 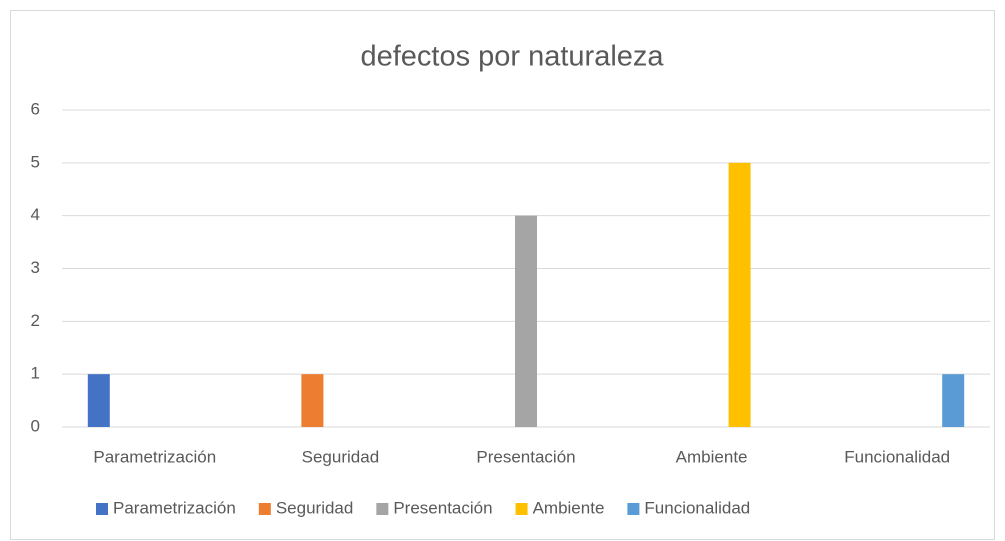 What do you see at coordinates (174, 507) in the screenshot?
I see `legend-label: Parametrización` at bounding box center [174, 507].